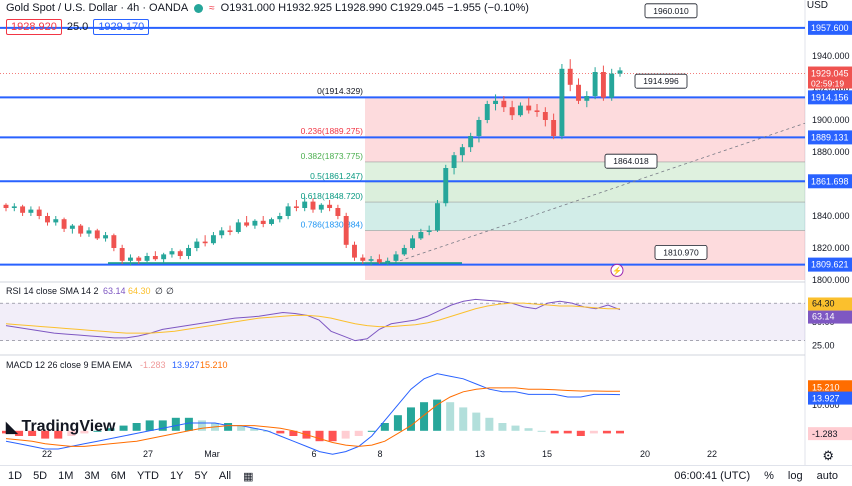  What do you see at coordinates (712, 476) in the screenshot?
I see `clock: 06:00:41 (UTC)` at bounding box center [712, 476].